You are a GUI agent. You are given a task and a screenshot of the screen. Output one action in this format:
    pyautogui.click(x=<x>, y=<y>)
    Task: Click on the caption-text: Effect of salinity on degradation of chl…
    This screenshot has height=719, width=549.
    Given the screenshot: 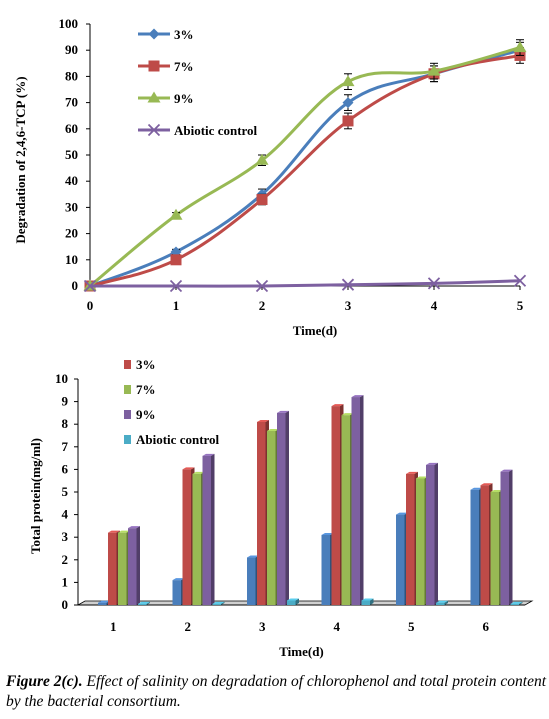 What is the action you would take?
    pyautogui.click(x=276, y=691)
    